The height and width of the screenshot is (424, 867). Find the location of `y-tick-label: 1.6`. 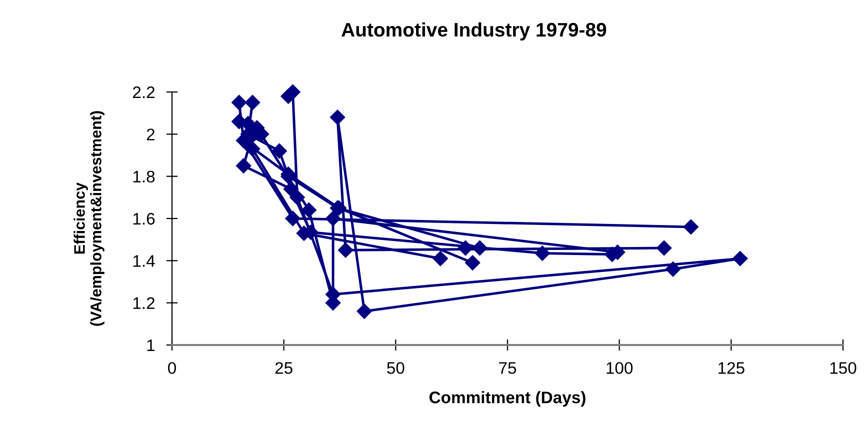

y-tick-label: 1.6 is located at coordinates (144, 218).